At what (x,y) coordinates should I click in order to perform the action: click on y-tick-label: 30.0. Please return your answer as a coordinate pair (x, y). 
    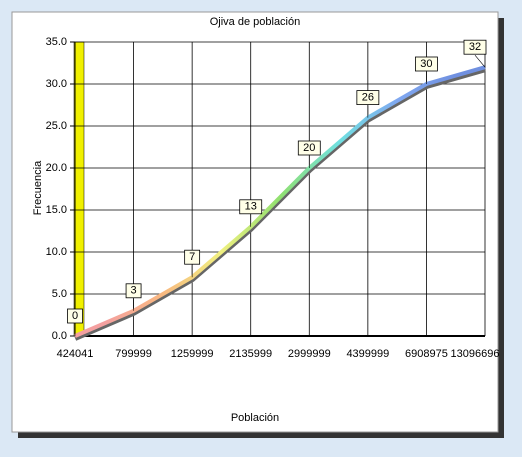
    Looking at the image, I should click on (56, 84).